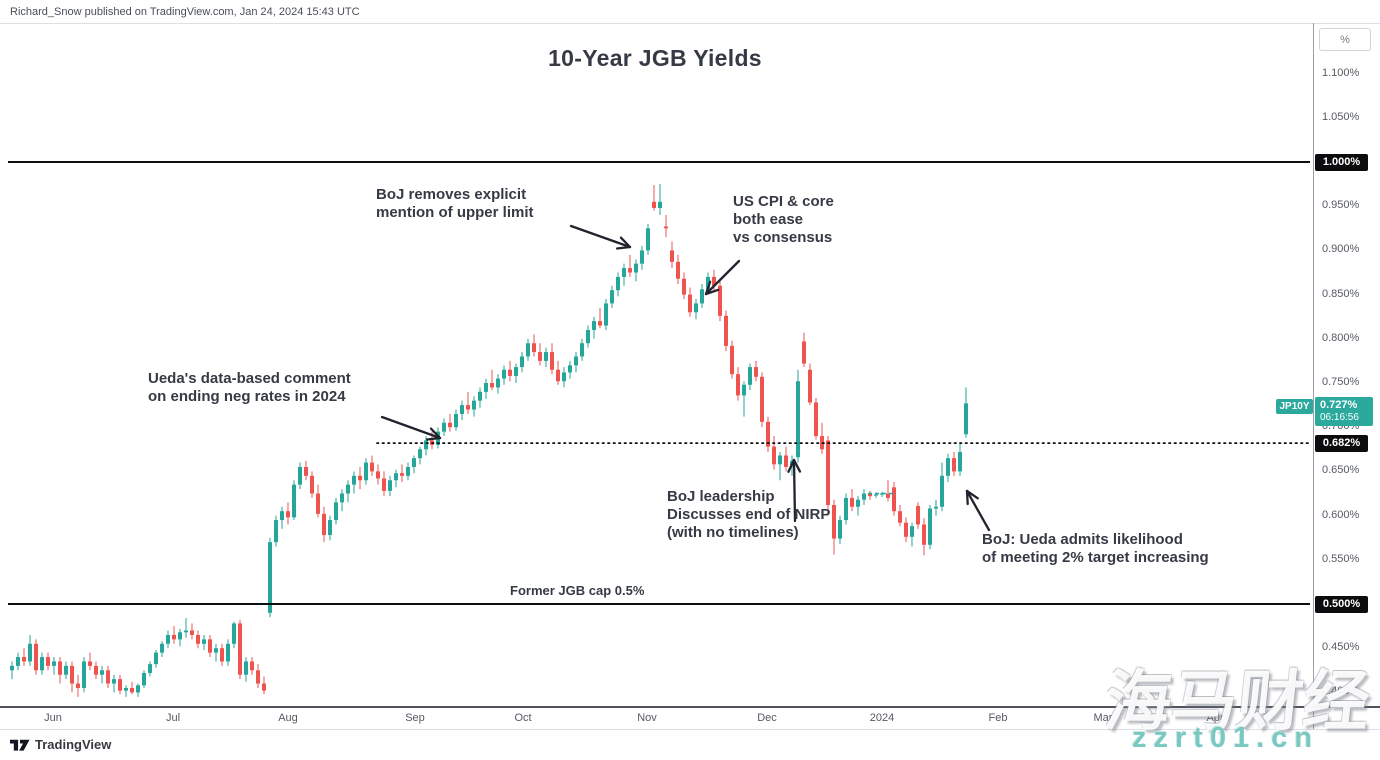 The image size is (1380, 760). I want to click on price-tick-label: 0.900%, so click(1341, 249).